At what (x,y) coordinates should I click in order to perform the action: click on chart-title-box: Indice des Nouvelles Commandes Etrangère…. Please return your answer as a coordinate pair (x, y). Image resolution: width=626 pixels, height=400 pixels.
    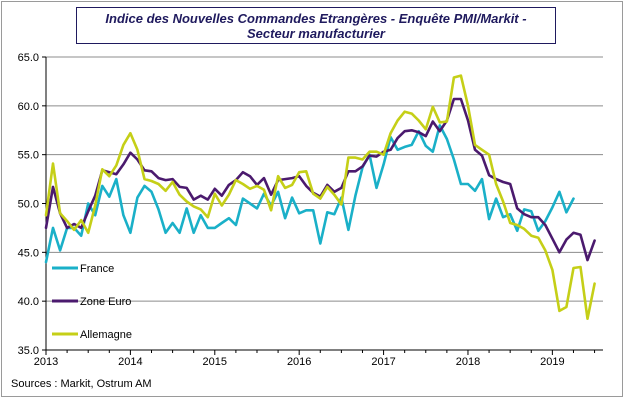
    Looking at the image, I should click on (316, 25).